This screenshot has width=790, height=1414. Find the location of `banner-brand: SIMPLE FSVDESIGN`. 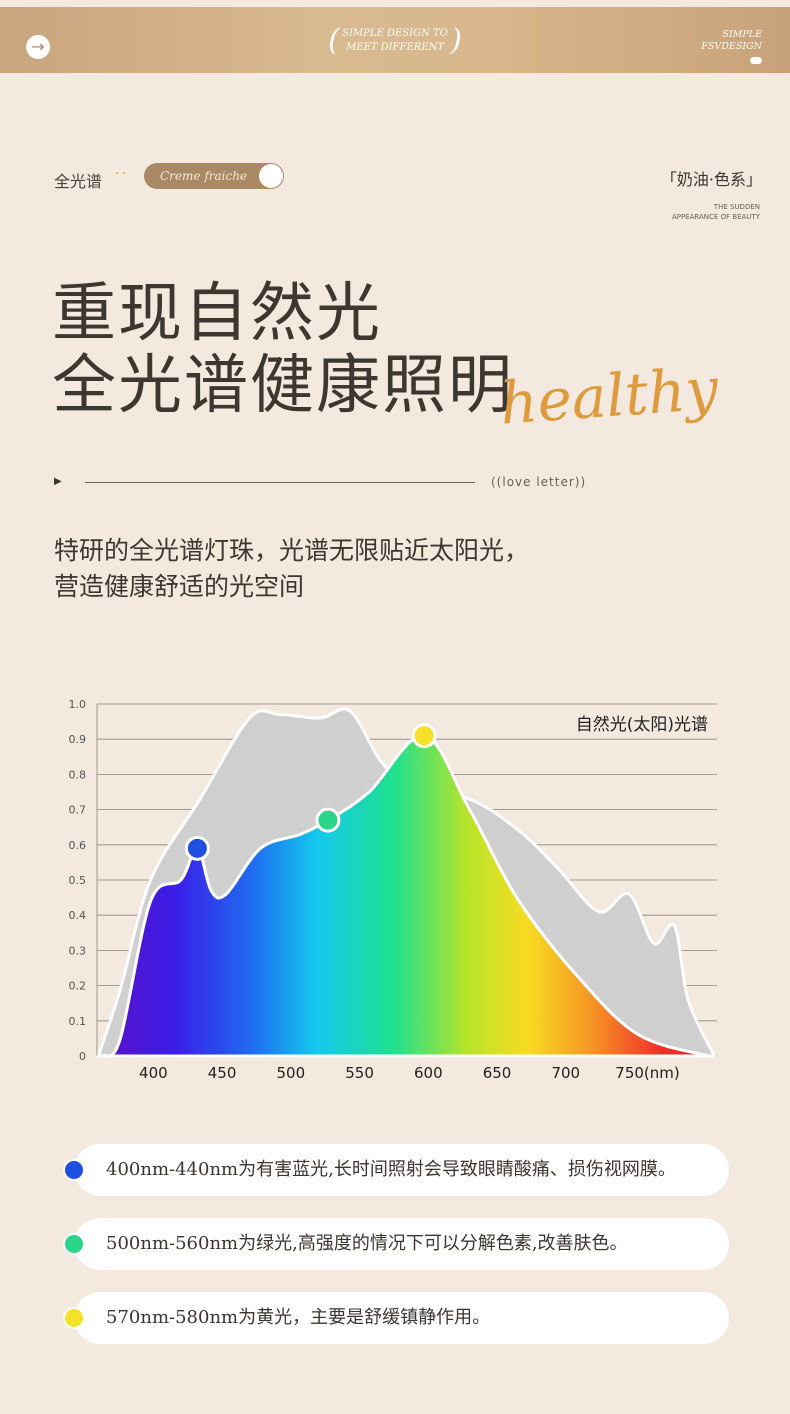

banner-brand: SIMPLE FSVDESIGN is located at coordinates (731, 48).